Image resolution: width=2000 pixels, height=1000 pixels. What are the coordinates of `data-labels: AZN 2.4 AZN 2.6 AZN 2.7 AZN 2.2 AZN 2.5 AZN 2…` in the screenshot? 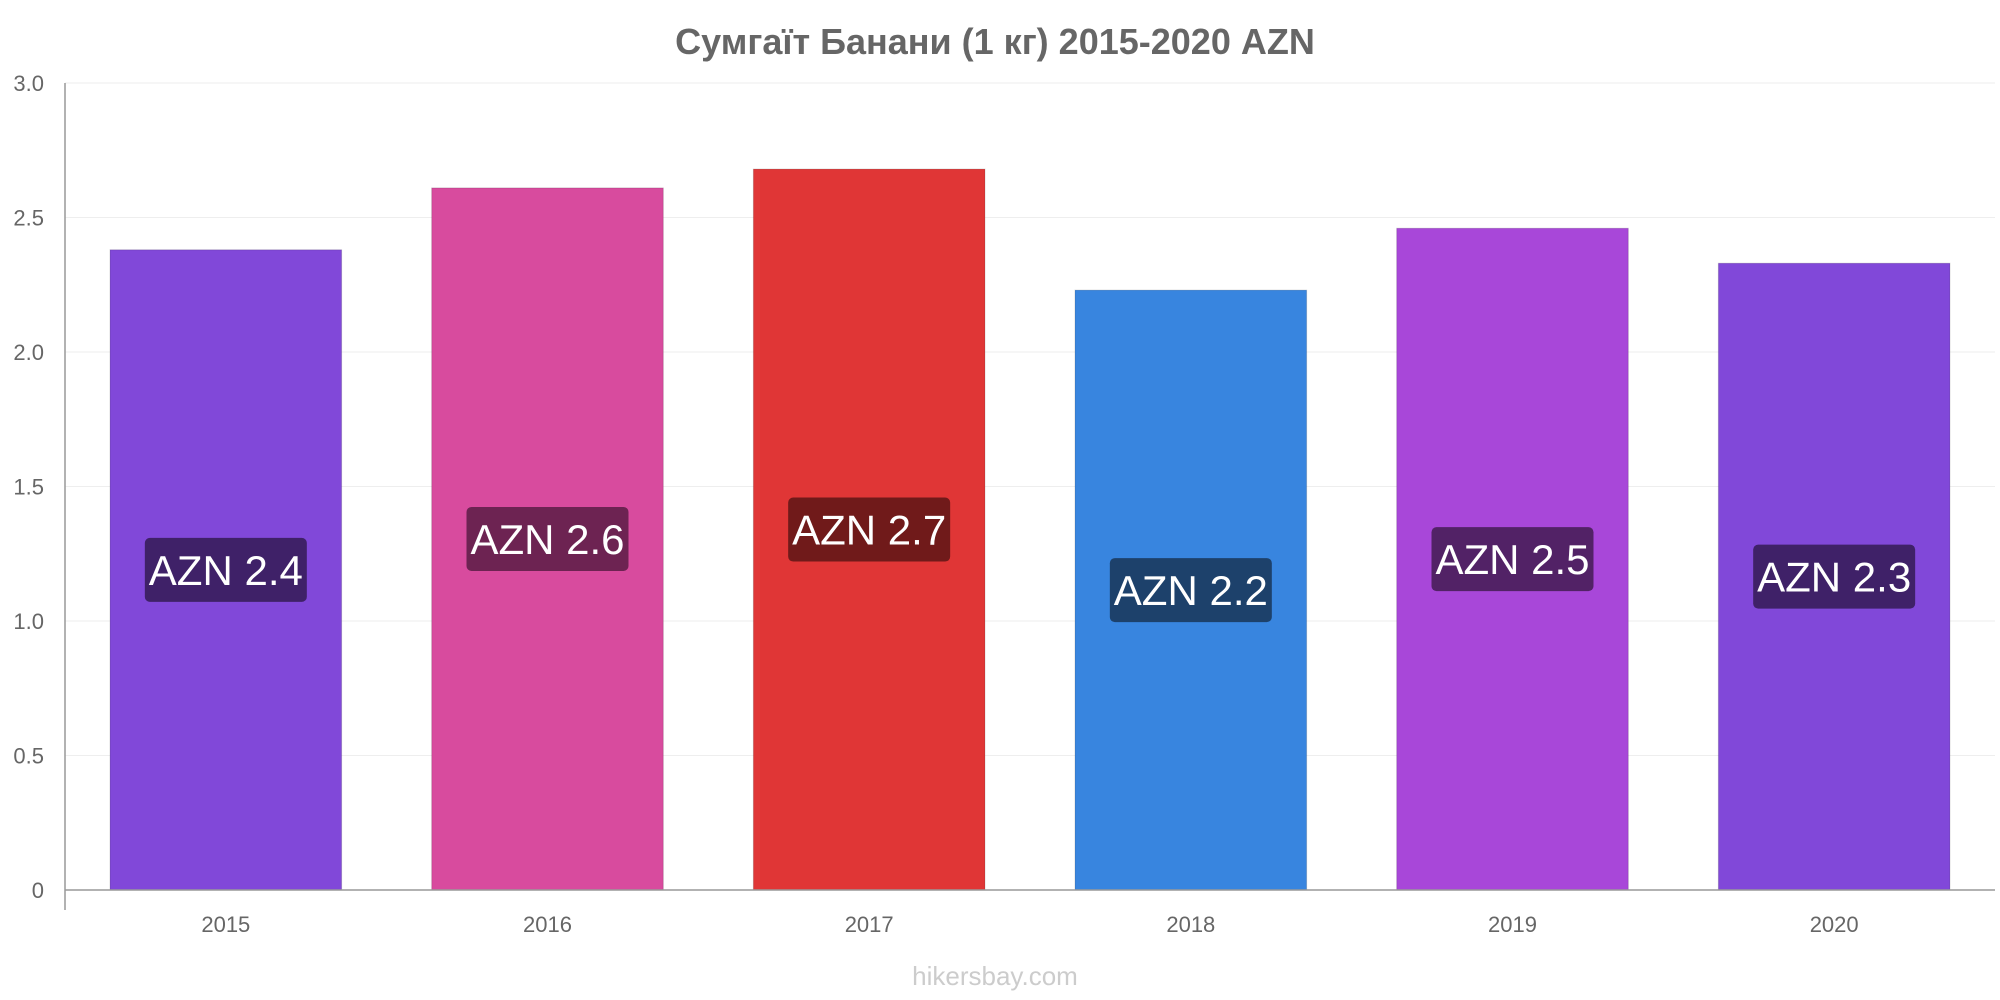 It's located at (1030, 560).